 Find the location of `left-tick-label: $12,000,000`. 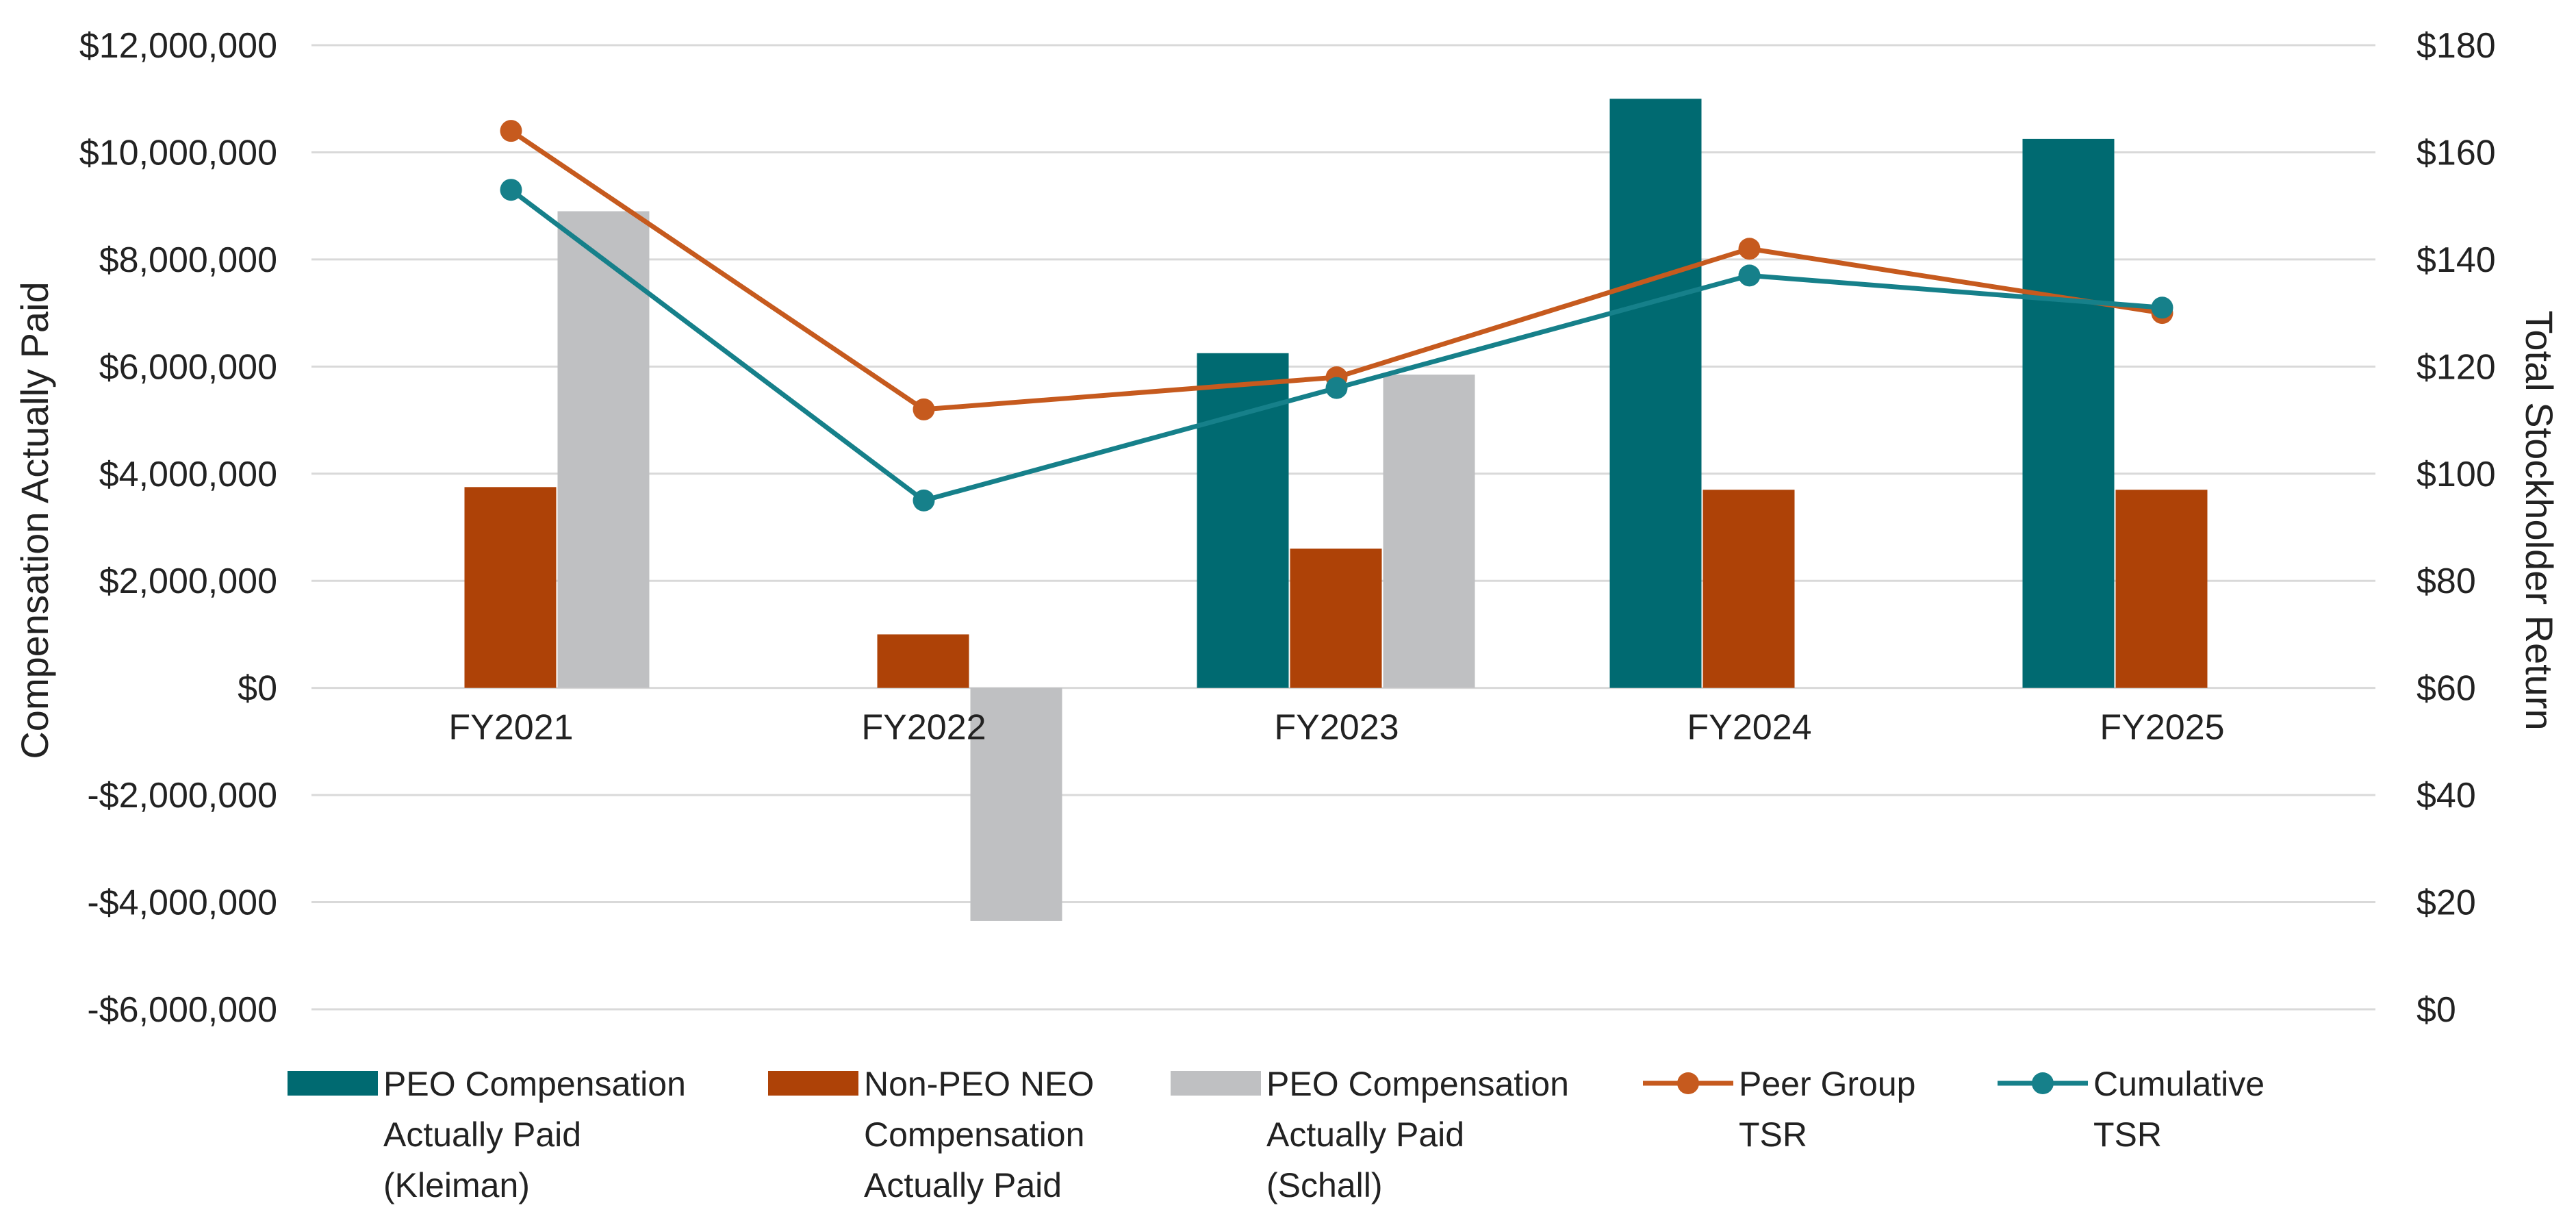

left-tick-label: $12,000,000 is located at coordinates (178, 46).